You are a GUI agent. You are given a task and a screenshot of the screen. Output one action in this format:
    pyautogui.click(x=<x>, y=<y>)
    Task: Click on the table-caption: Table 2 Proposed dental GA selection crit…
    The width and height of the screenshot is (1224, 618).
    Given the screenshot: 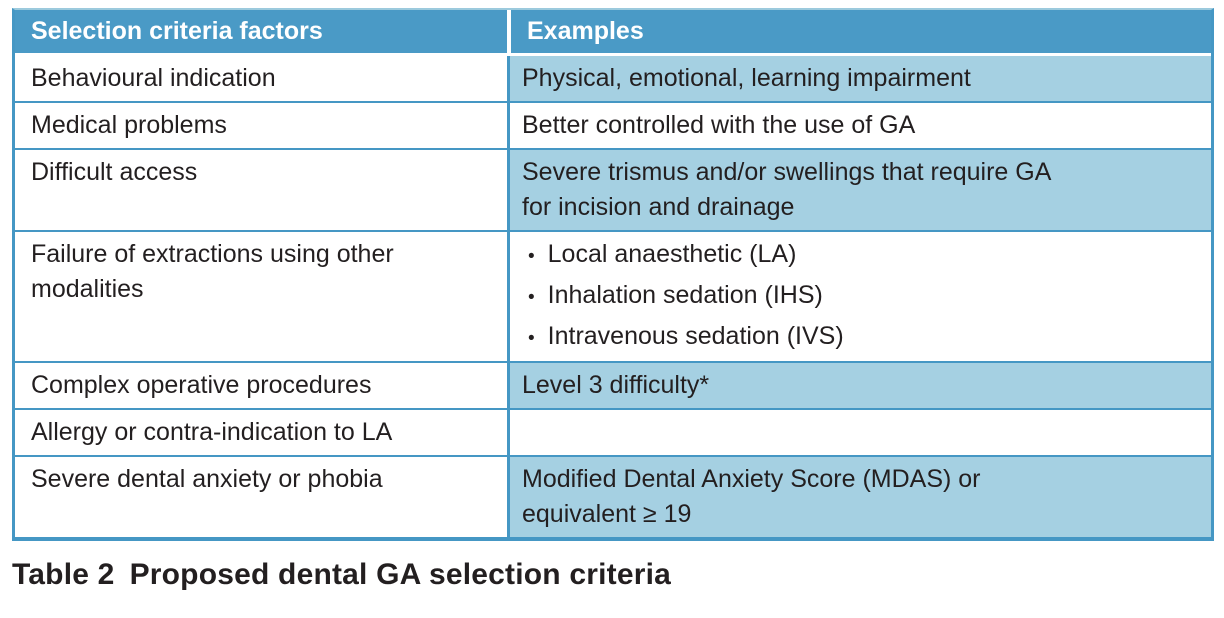 What is the action you would take?
    pyautogui.click(x=614, y=575)
    